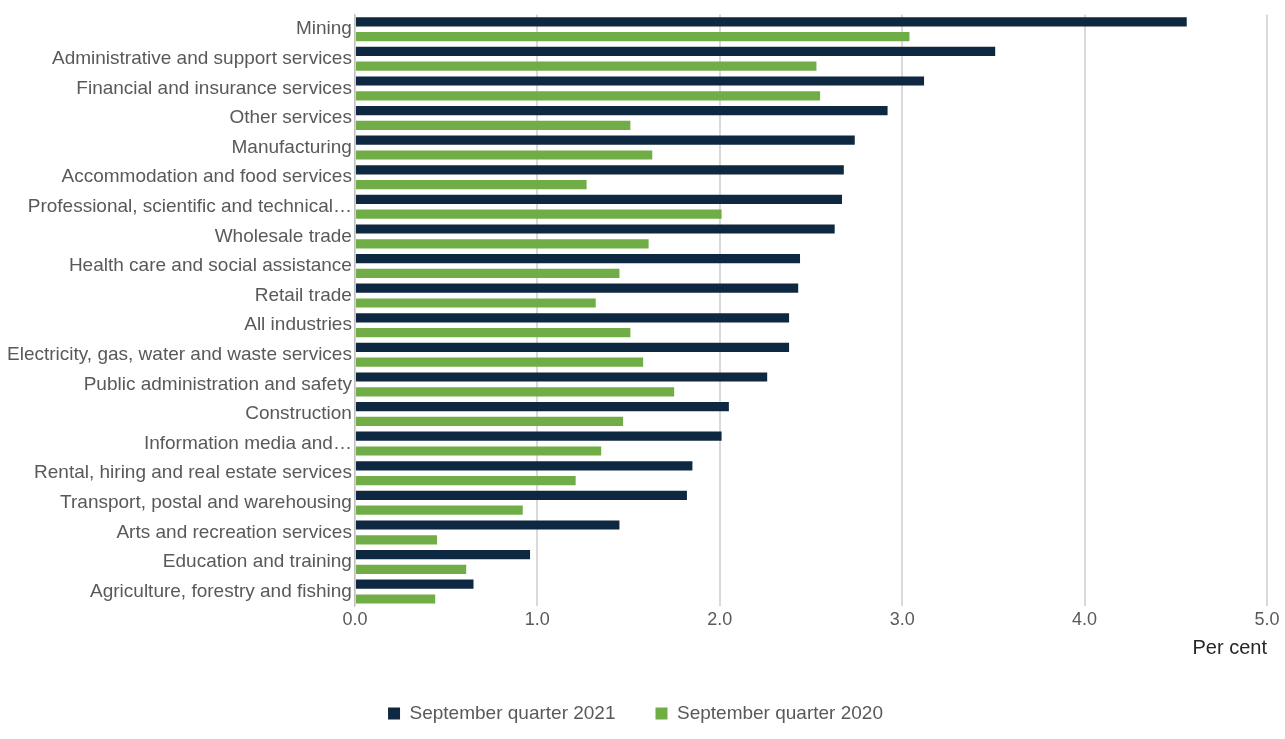 Image resolution: width=1285 pixels, height=739 pixels. What do you see at coordinates (298, 413) in the screenshot?
I see `y-tick-label: Construction` at bounding box center [298, 413].